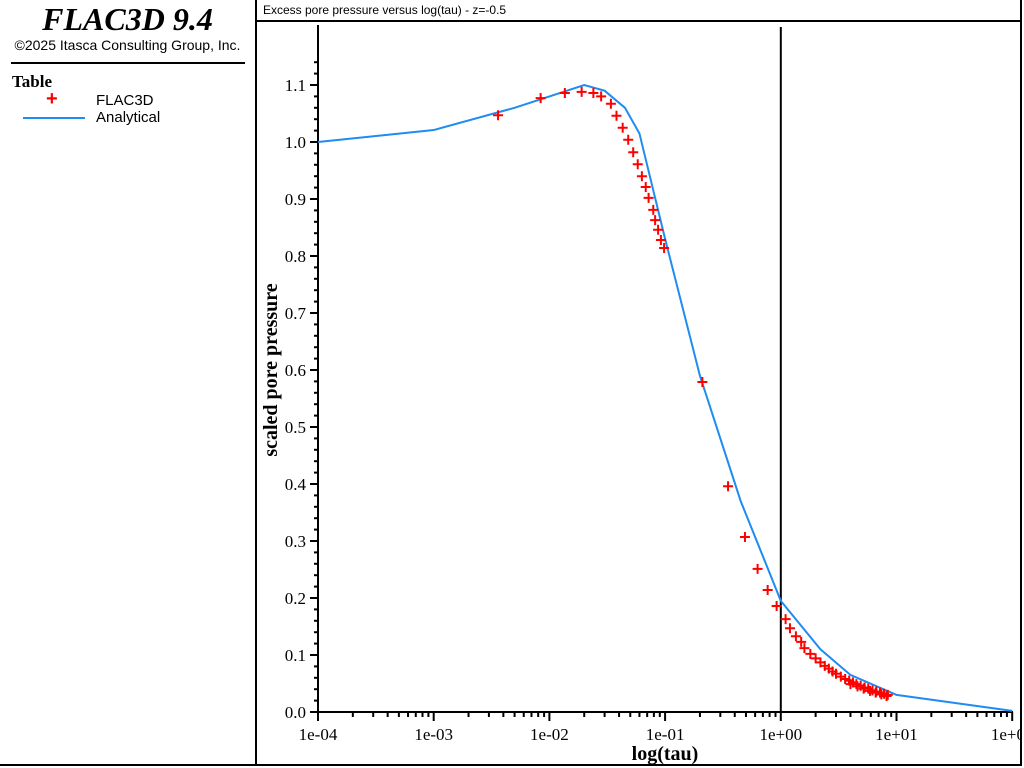  I want to click on y-tick-label: 0.5, so click(295, 427).